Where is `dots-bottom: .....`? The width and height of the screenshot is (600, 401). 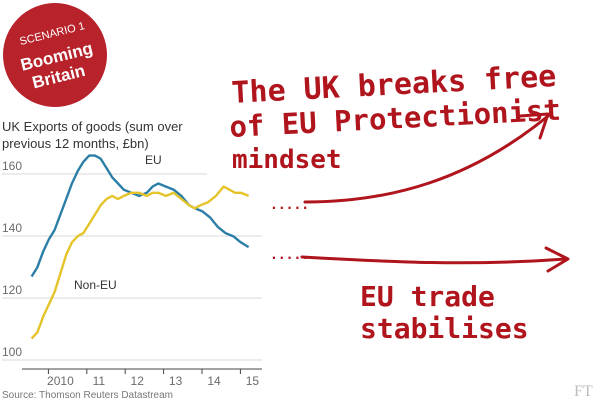
dots-bottom: ..... is located at coordinates (289, 255).